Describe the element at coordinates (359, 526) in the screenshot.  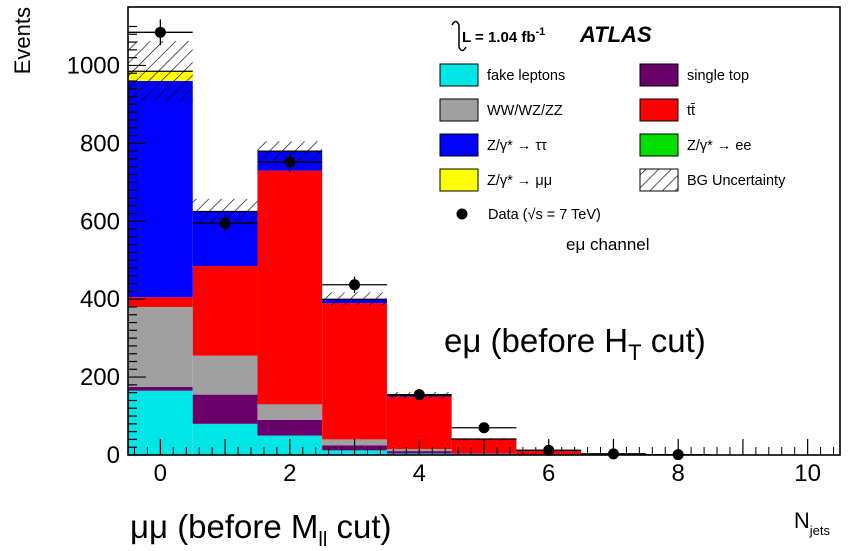
I see `mumu-annotation-suffix: cut)` at that location.